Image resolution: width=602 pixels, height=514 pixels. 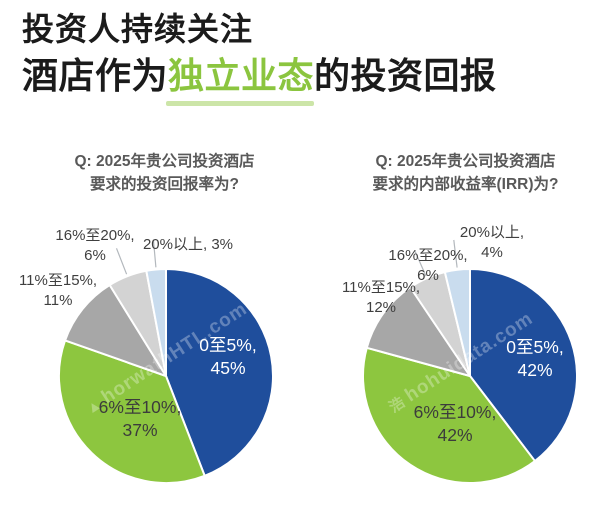 I want to click on title-line-2: 酒店作为独立业态的投资回报, so click(x=302, y=76).